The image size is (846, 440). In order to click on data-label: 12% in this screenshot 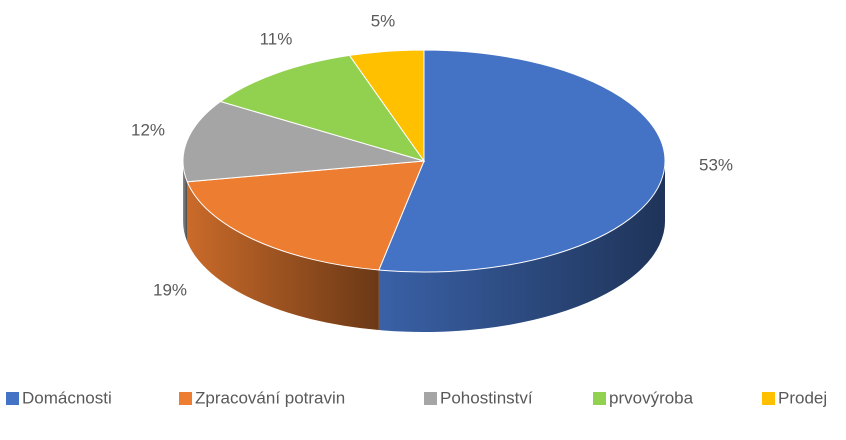, I will do `click(148, 129)`.